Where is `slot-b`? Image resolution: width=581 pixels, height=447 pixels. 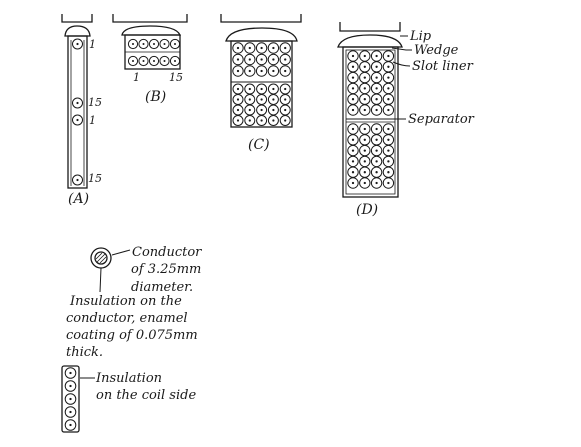 slot-b is located at coordinates (150, 42).